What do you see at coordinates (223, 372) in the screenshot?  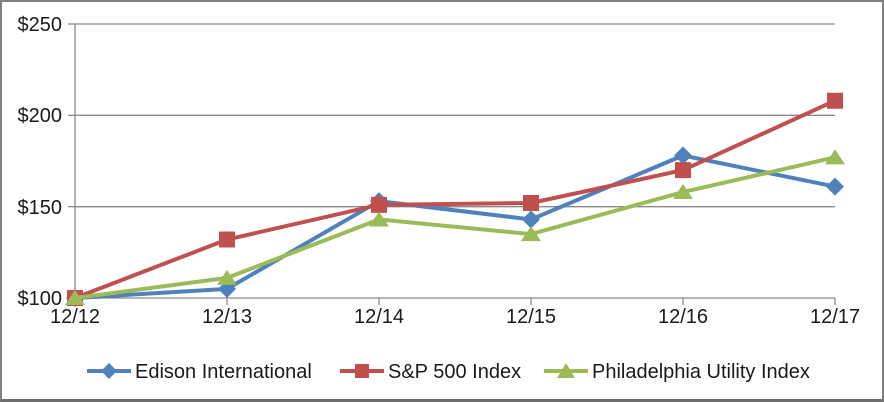 I see `legend-label: Edison International` at bounding box center [223, 372].